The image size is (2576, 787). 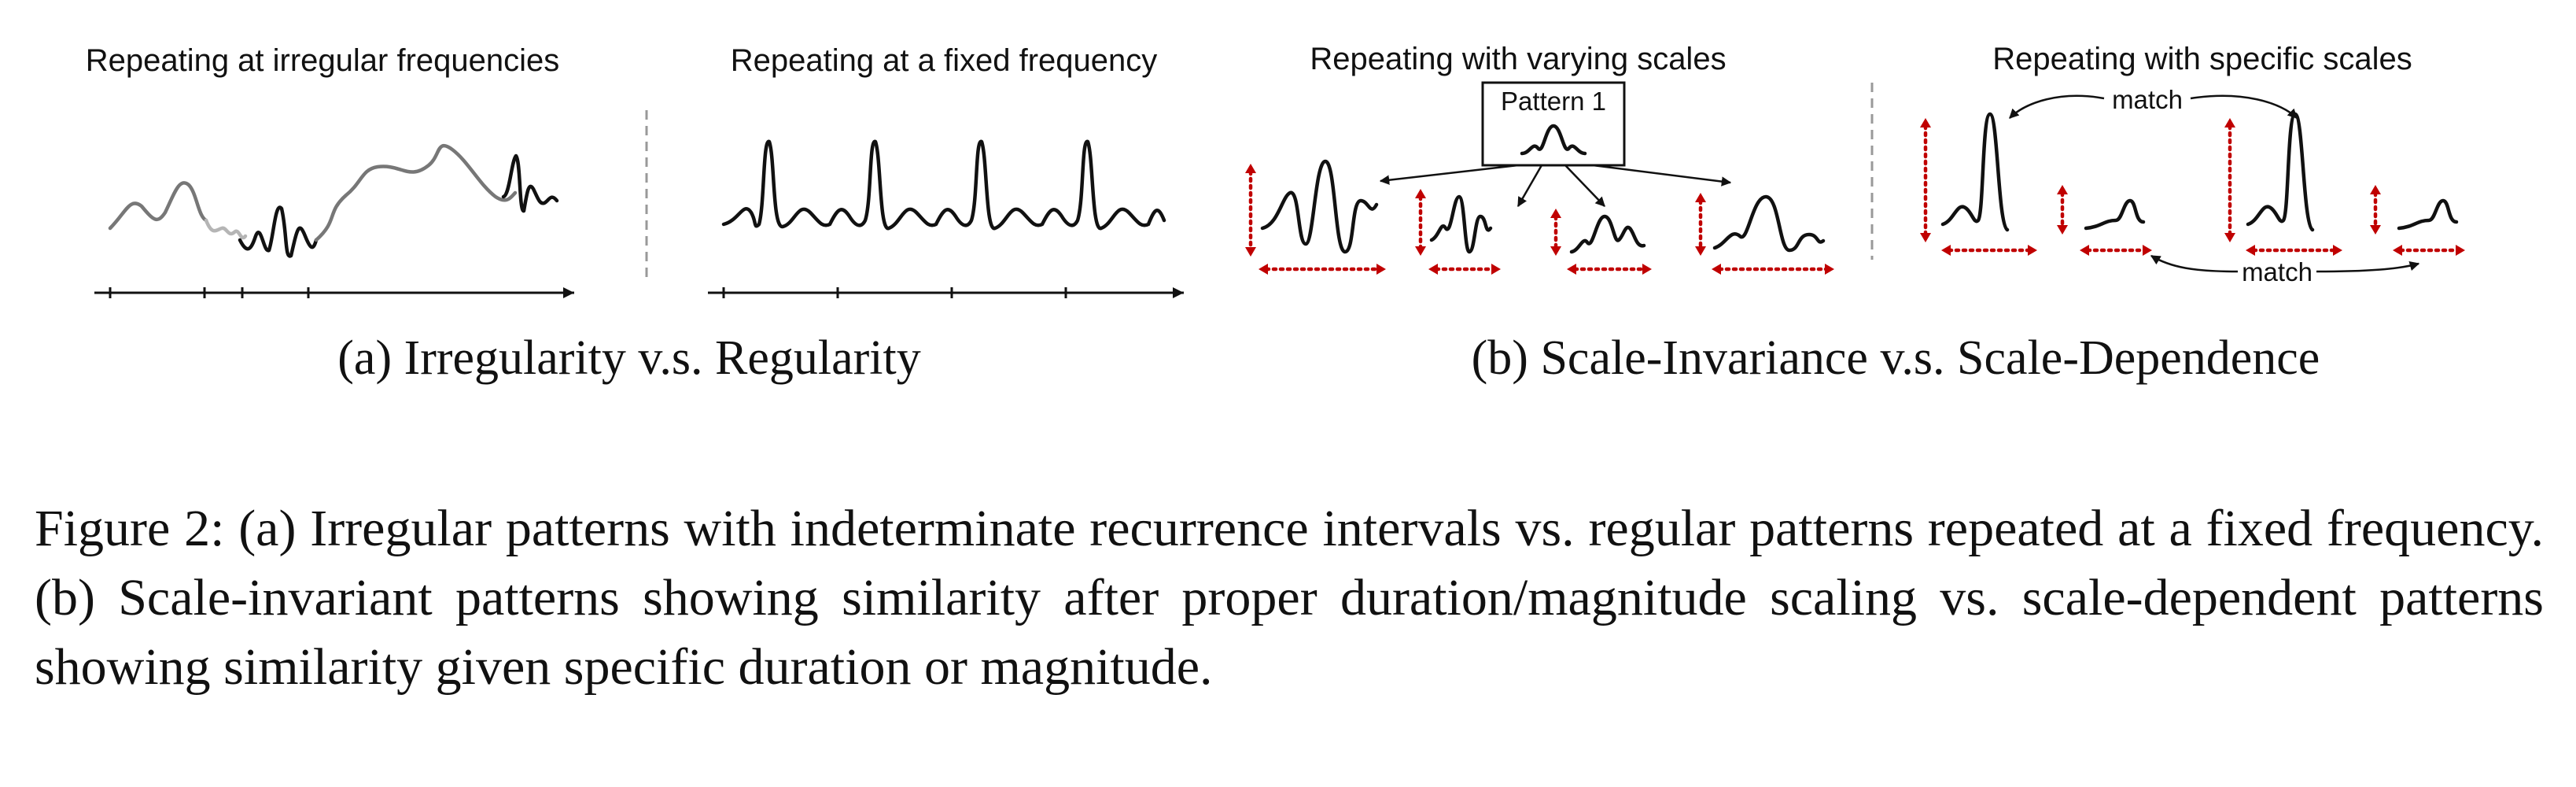 What do you see at coordinates (1553, 101) in the screenshot?
I see `pattern-1-label: Pattern 1` at bounding box center [1553, 101].